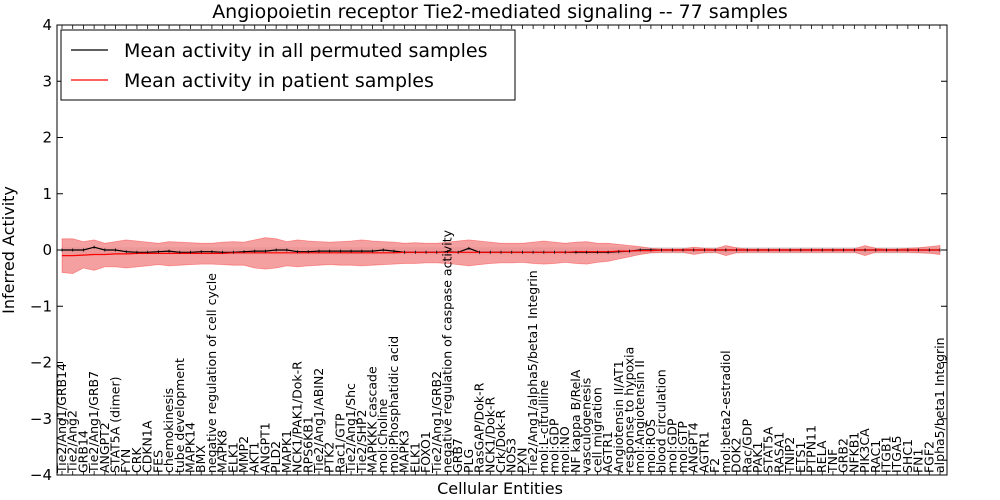 Image resolution: width=1000 pixels, height=500 pixels. What do you see at coordinates (254, 457) in the screenshot?
I see `x-tick-label: AKT1` at bounding box center [254, 457].